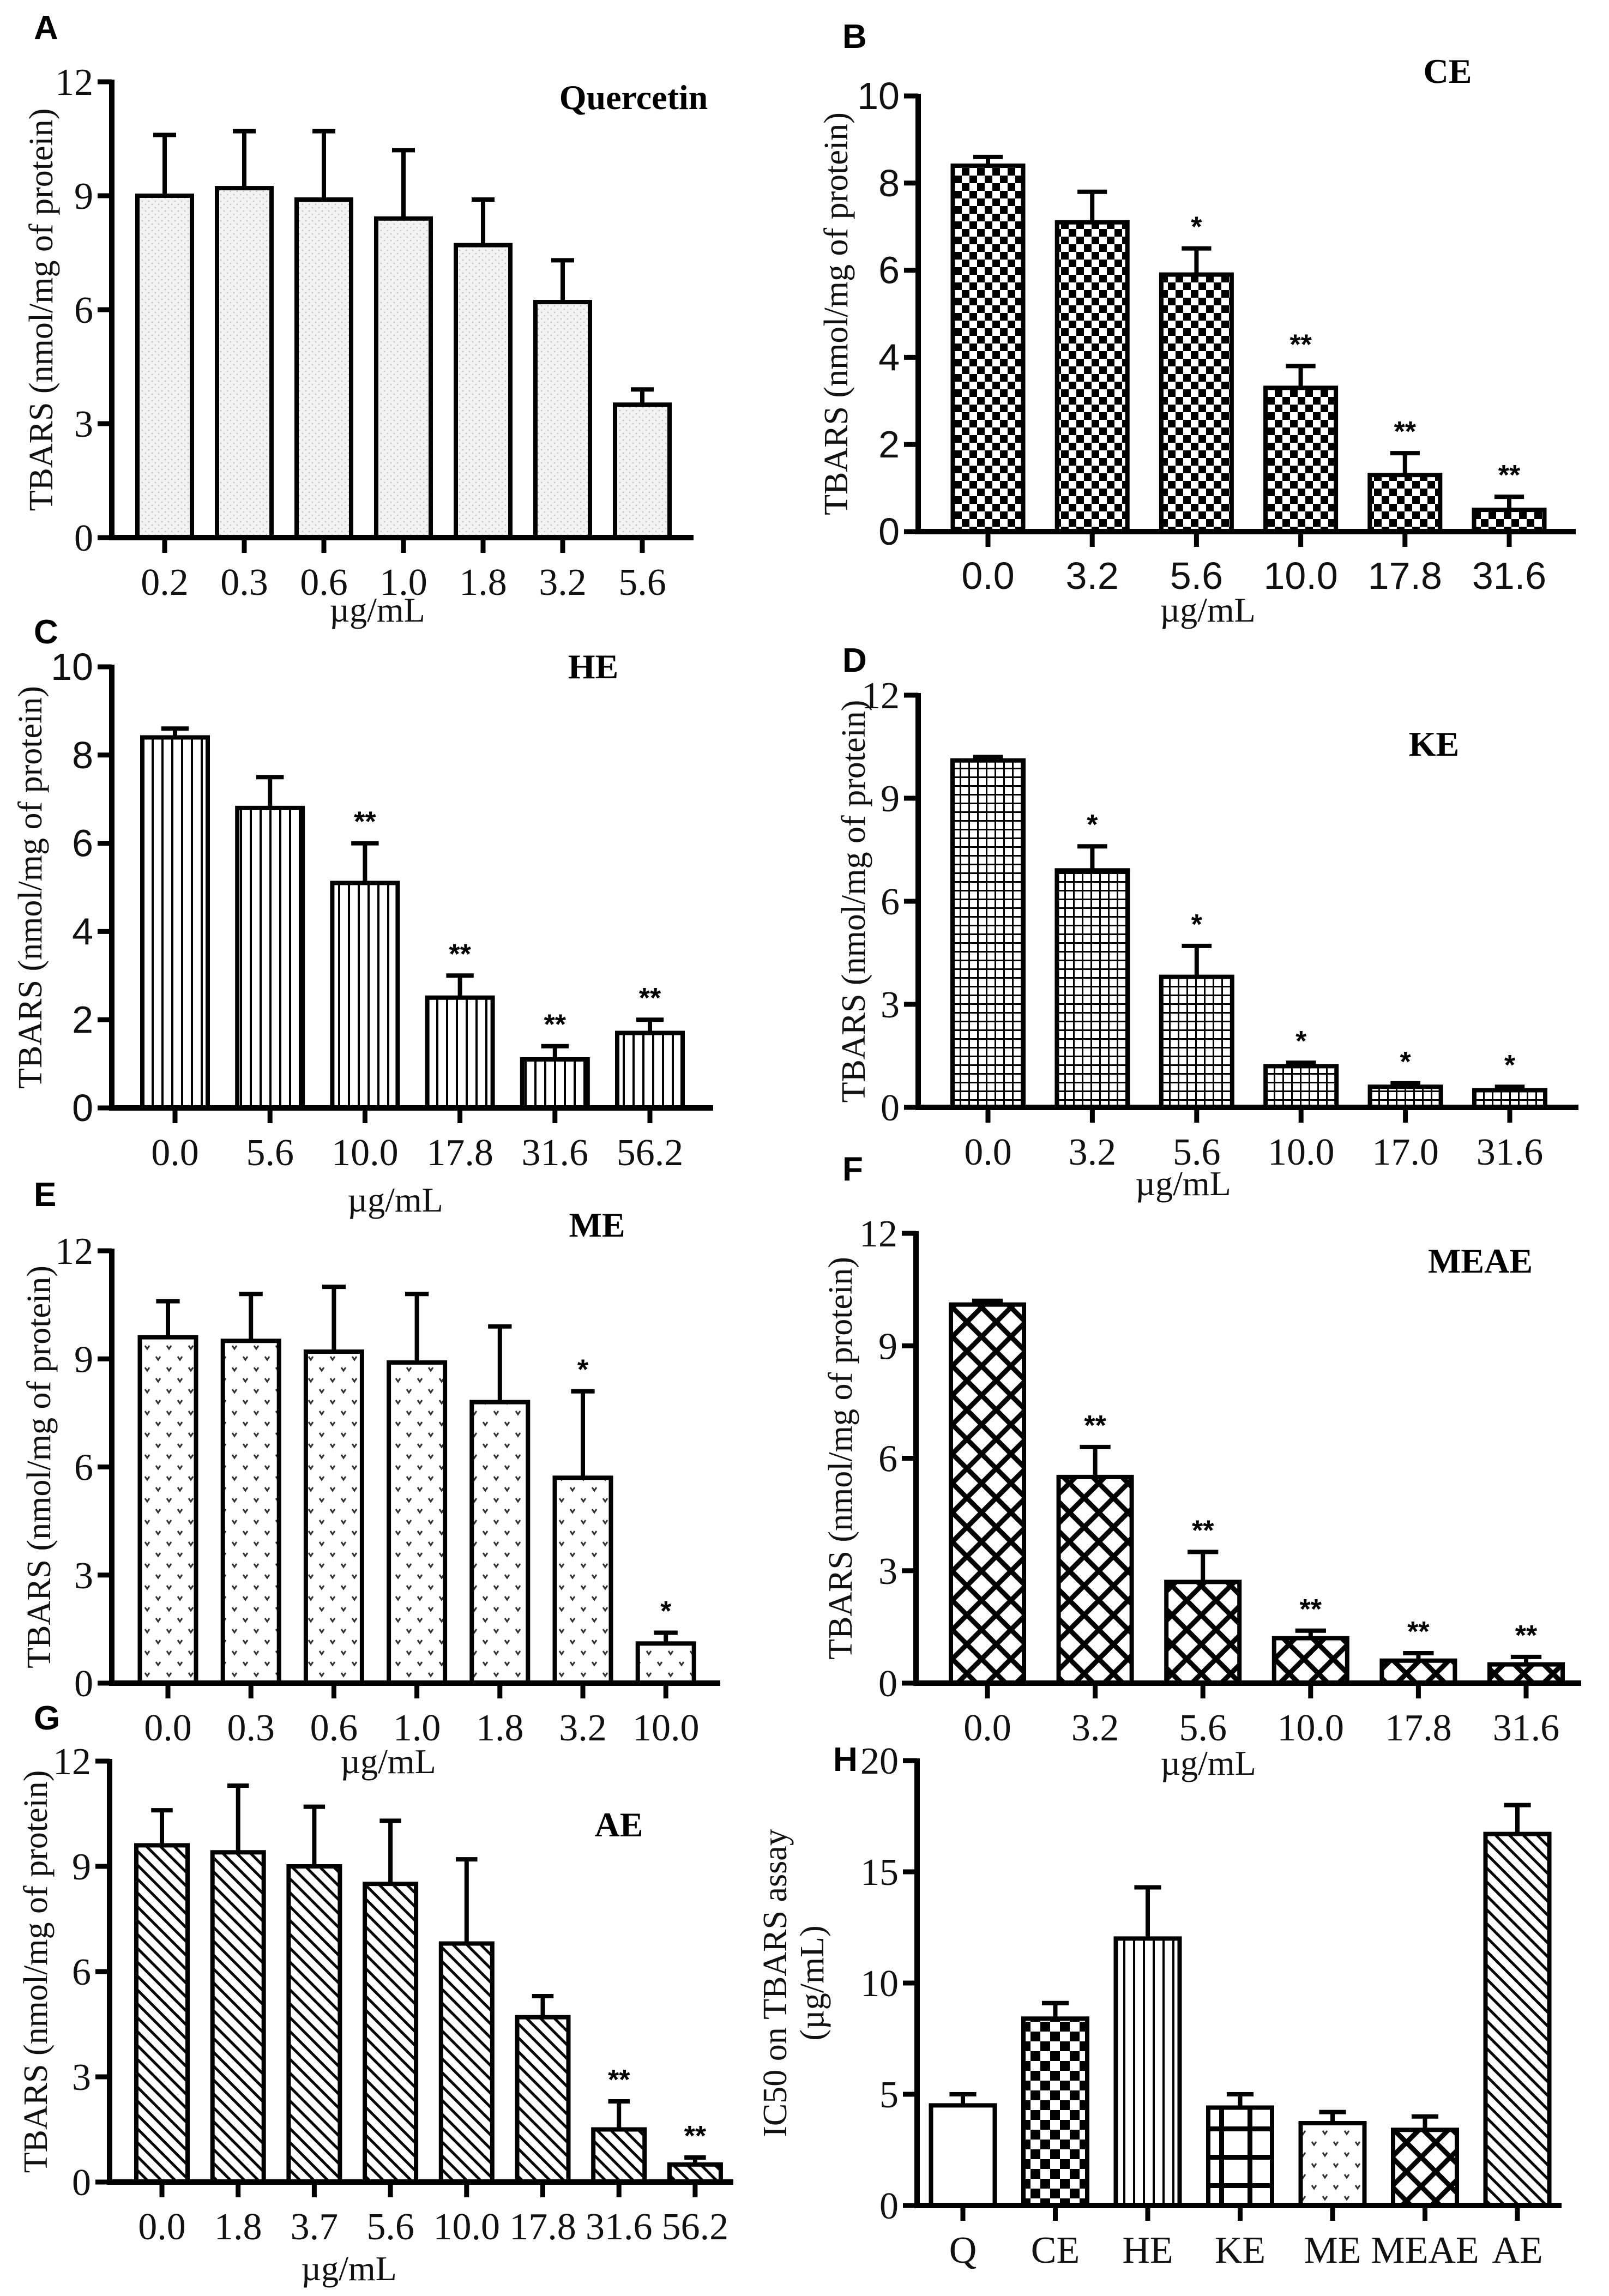  I want to click on chart-title: ME, so click(597, 1225).